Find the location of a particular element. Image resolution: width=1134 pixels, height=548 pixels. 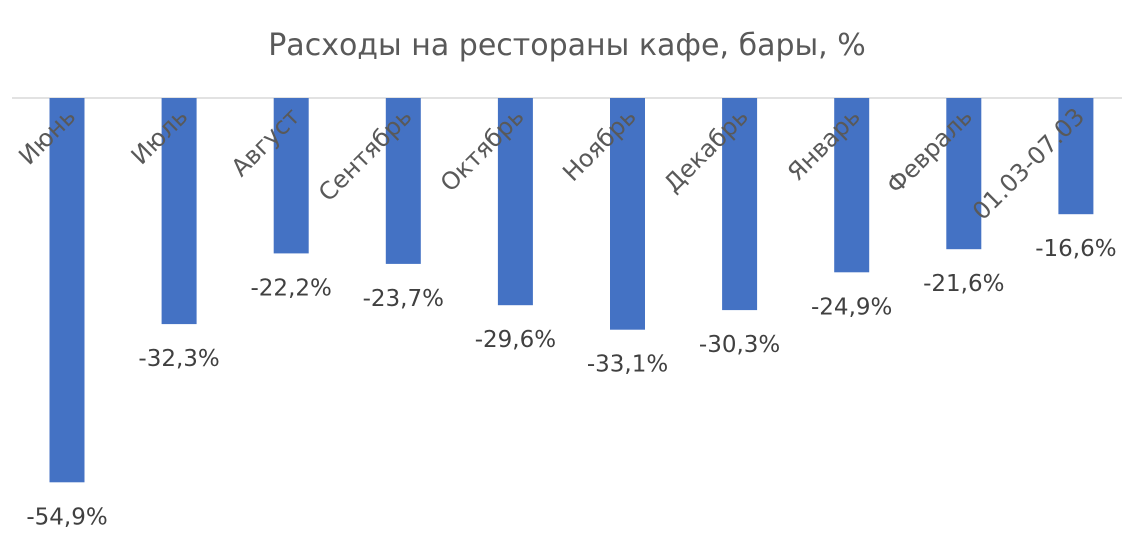

value-label-6: -33,1% is located at coordinates (627, 365).